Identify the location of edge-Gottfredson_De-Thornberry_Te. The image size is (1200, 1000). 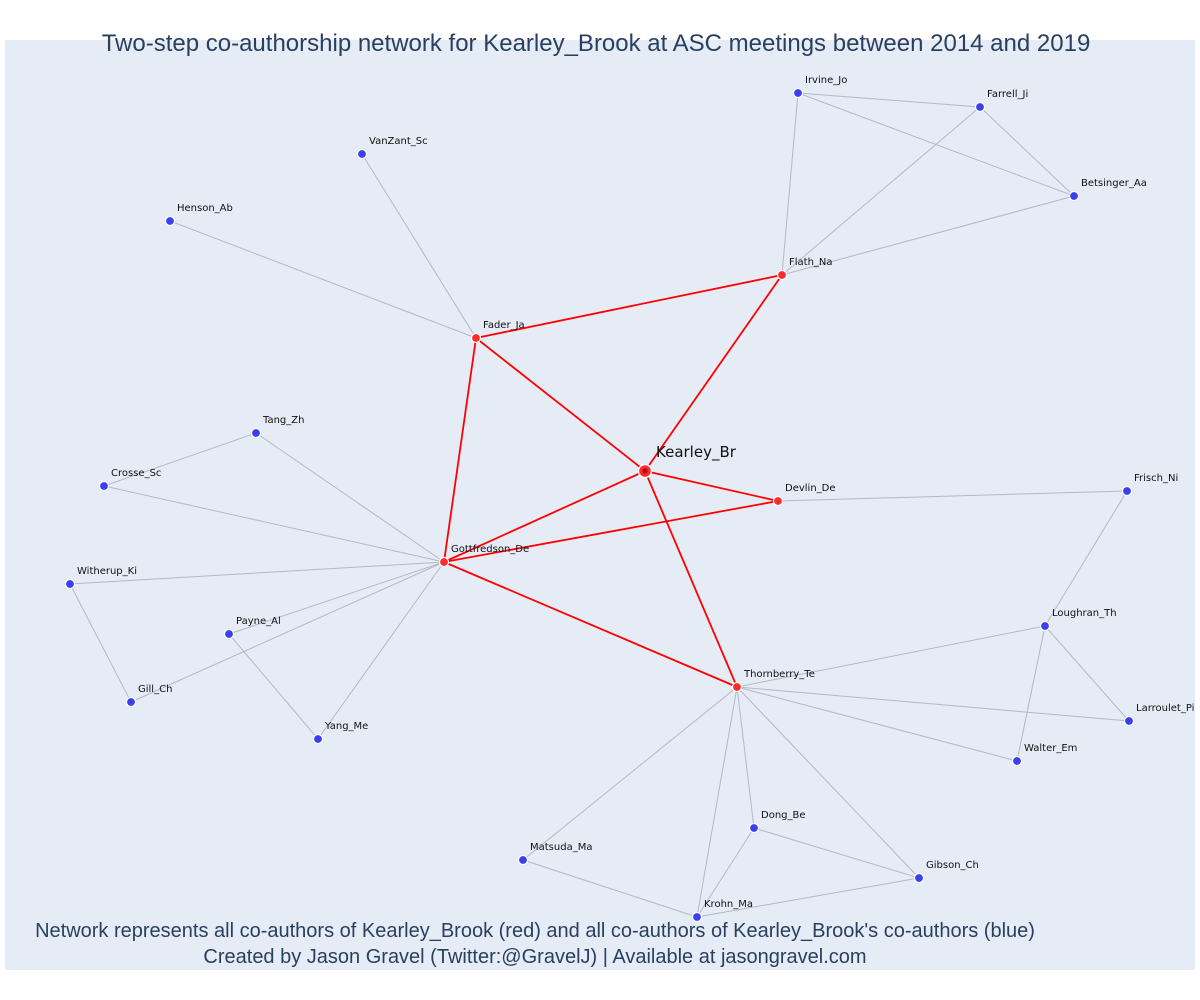
(590, 624).